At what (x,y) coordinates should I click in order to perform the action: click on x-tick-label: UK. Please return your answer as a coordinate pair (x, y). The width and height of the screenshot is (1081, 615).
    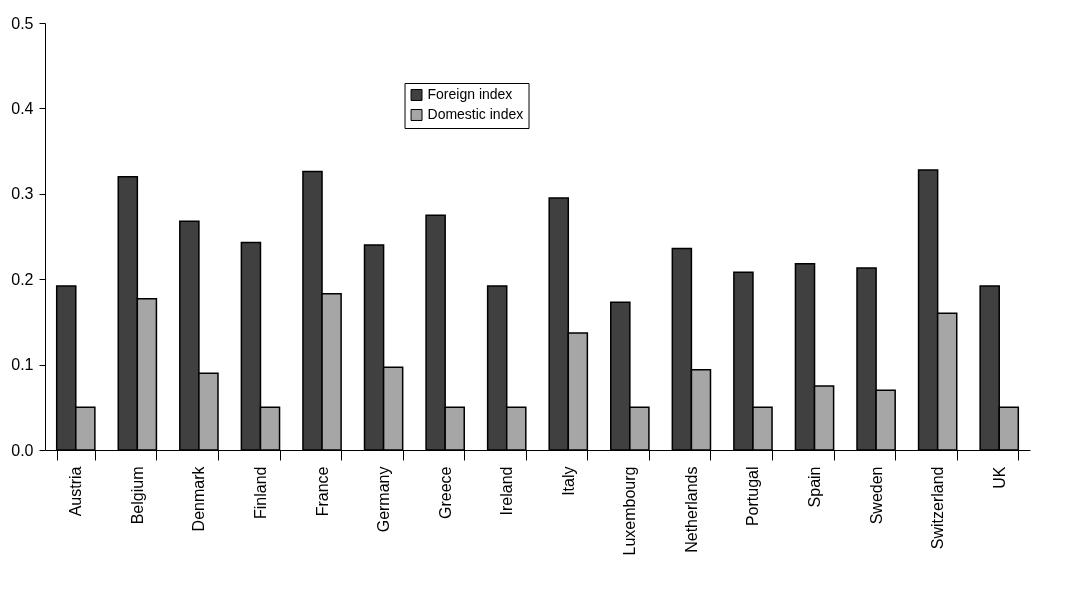
    Looking at the image, I should click on (999, 477).